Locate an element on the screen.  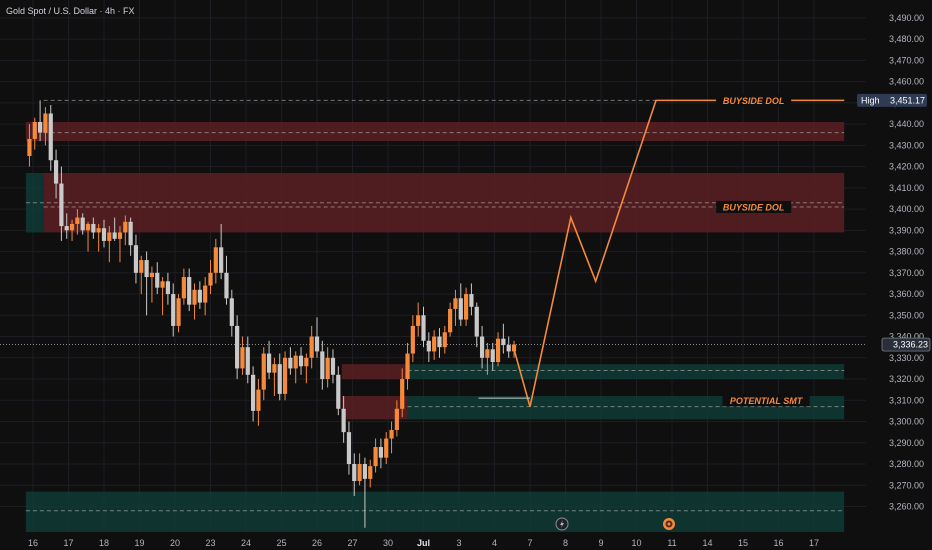
lightning-icon is located at coordinates (562, 524).